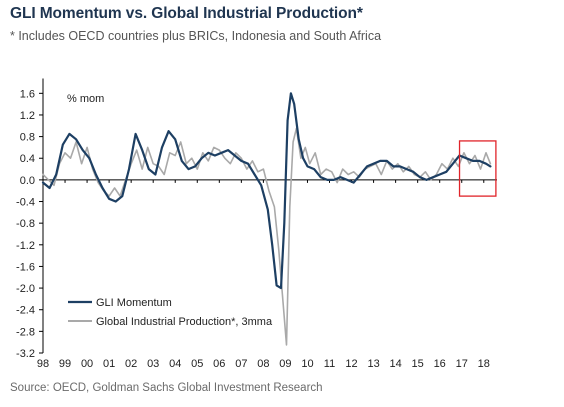 Image resolution: width=564 pixels, height=407 pixels. I want to click on x-tick-label: 09, so click(285, 364).